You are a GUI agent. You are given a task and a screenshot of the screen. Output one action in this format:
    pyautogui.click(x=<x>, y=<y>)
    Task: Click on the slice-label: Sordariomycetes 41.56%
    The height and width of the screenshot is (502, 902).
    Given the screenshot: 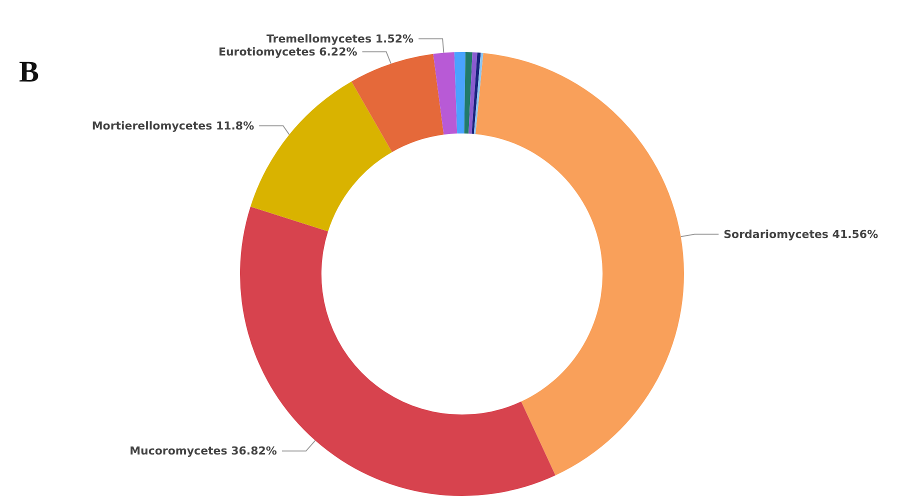 What is the action you would take?
    pyautogui.click(x=801, y=234)
    